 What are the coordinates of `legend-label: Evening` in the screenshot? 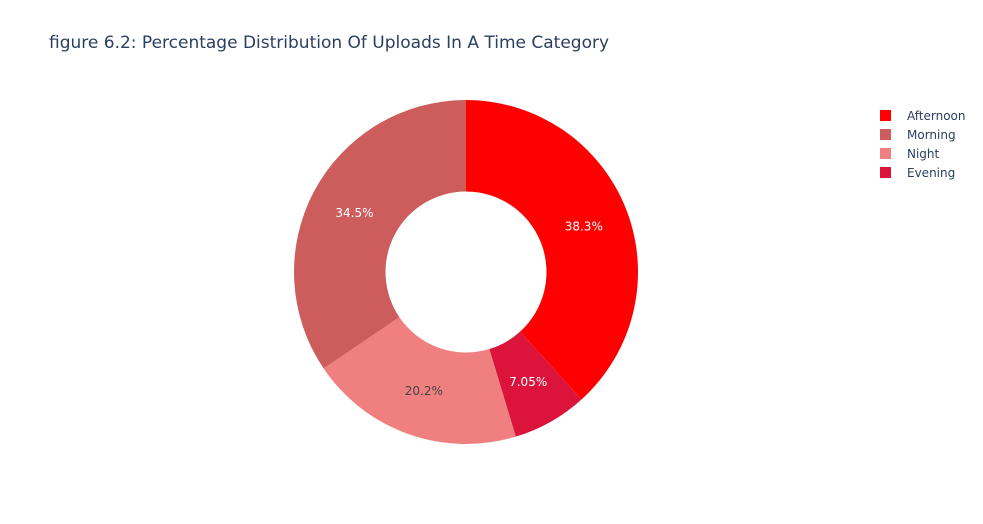 It's located at (931, 172).